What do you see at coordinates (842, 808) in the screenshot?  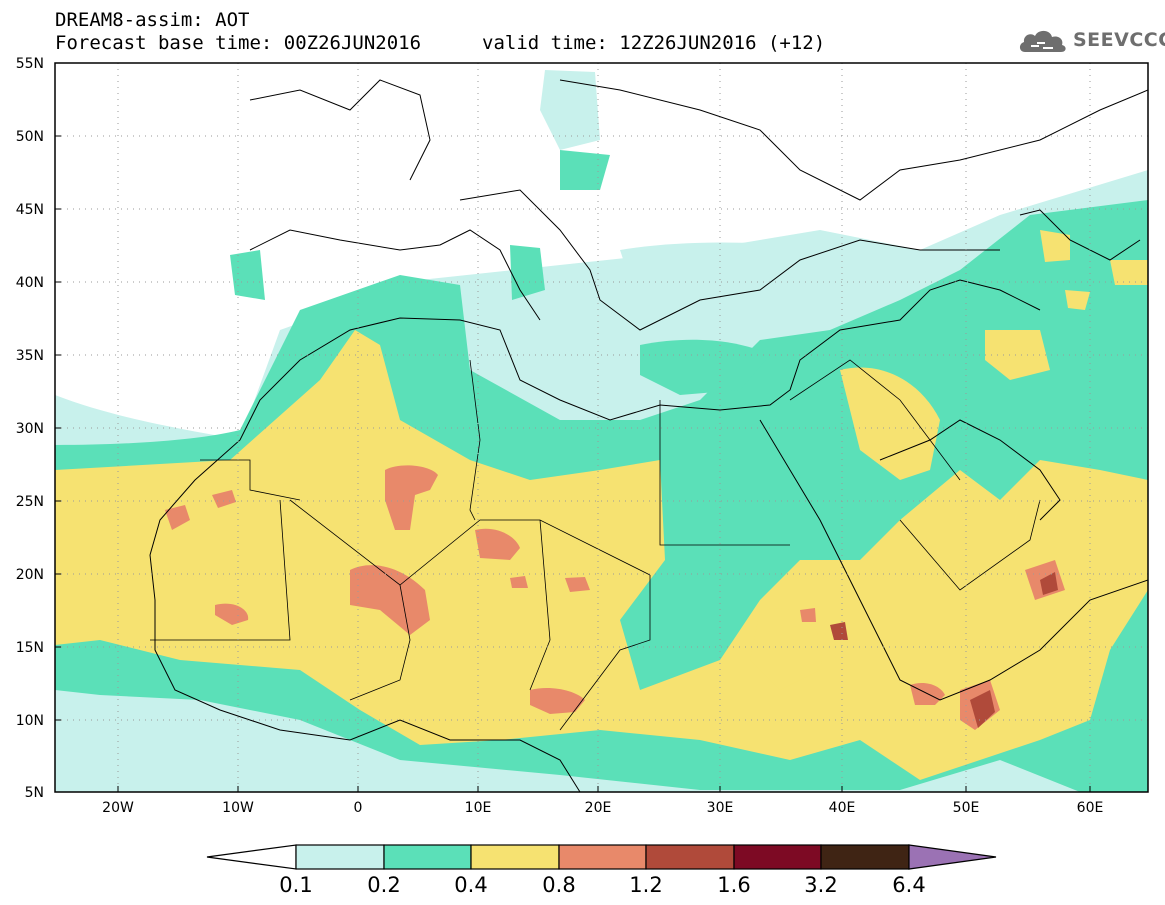 I see `lon-label: 40E` at bounding box center [842, 808].